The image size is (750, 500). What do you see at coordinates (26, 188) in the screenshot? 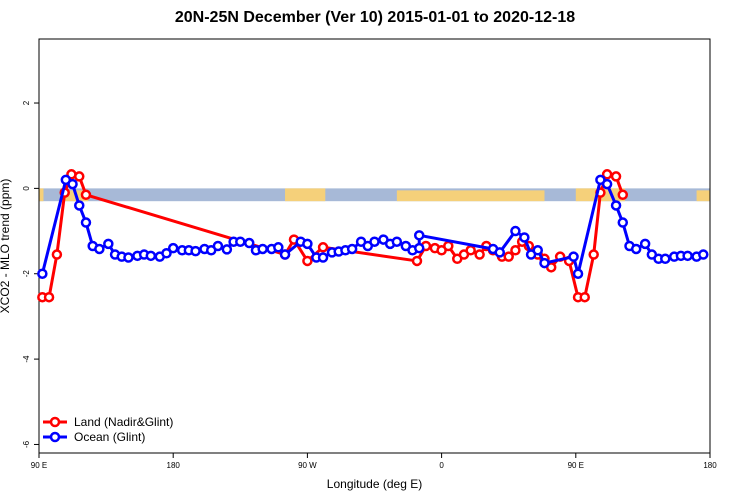
I see `y-tick-label: 0` at bounding box center [26, 188].